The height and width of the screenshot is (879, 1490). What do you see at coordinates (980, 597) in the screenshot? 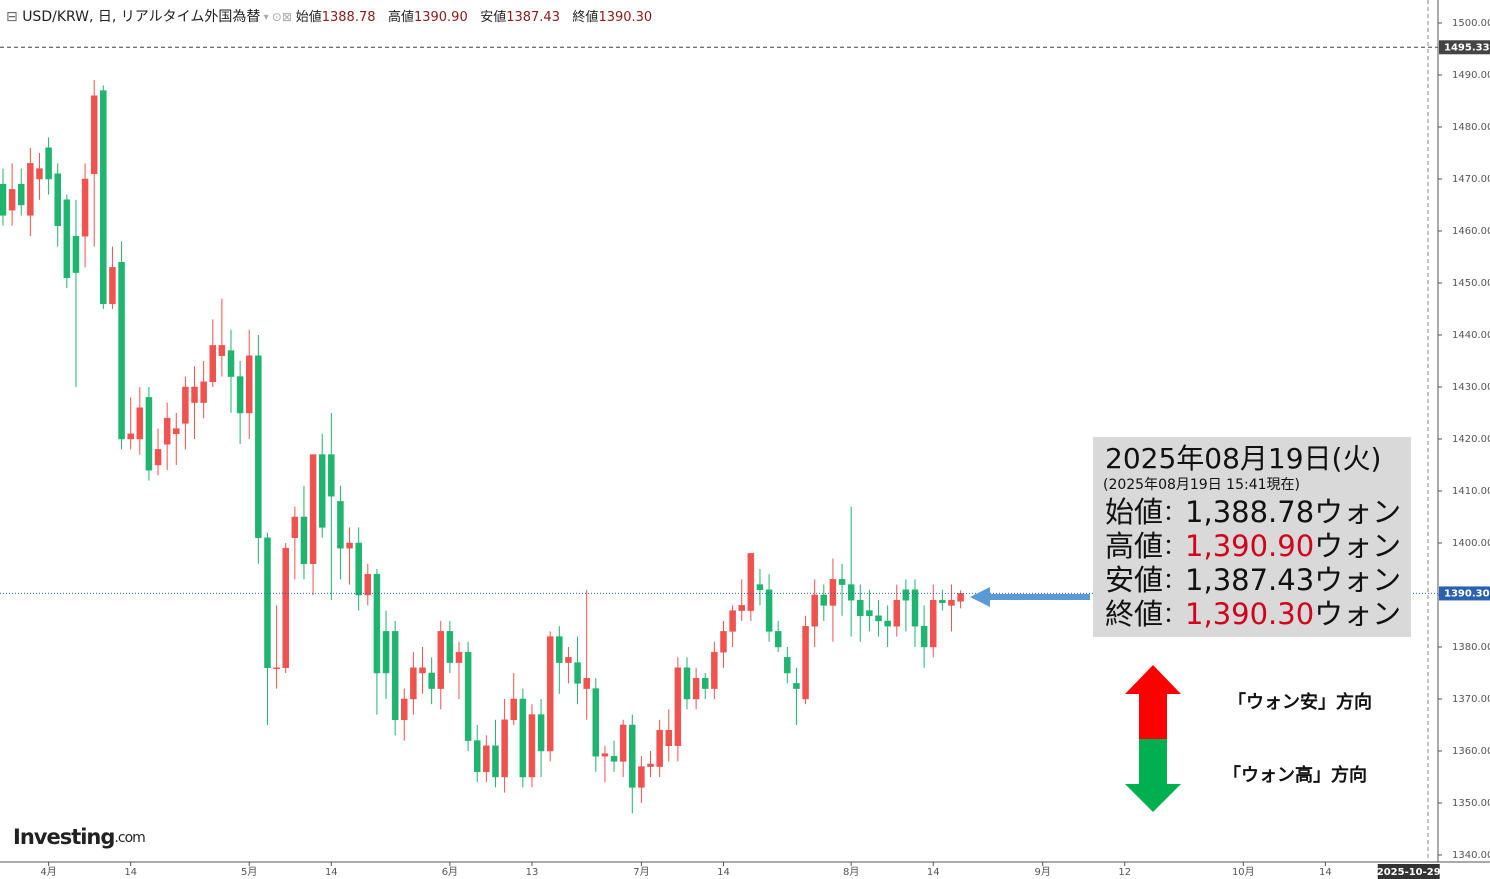
I see `pointer-arrow-head` at bounding box center [980, 597].